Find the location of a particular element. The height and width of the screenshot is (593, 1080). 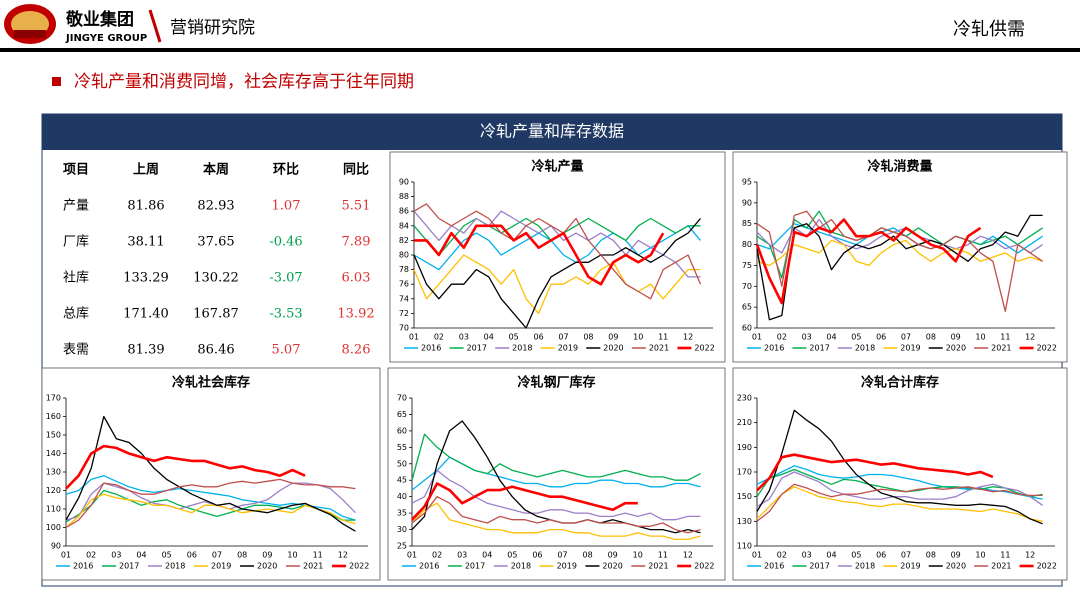

panel-header is located at coordinates (552, 132).